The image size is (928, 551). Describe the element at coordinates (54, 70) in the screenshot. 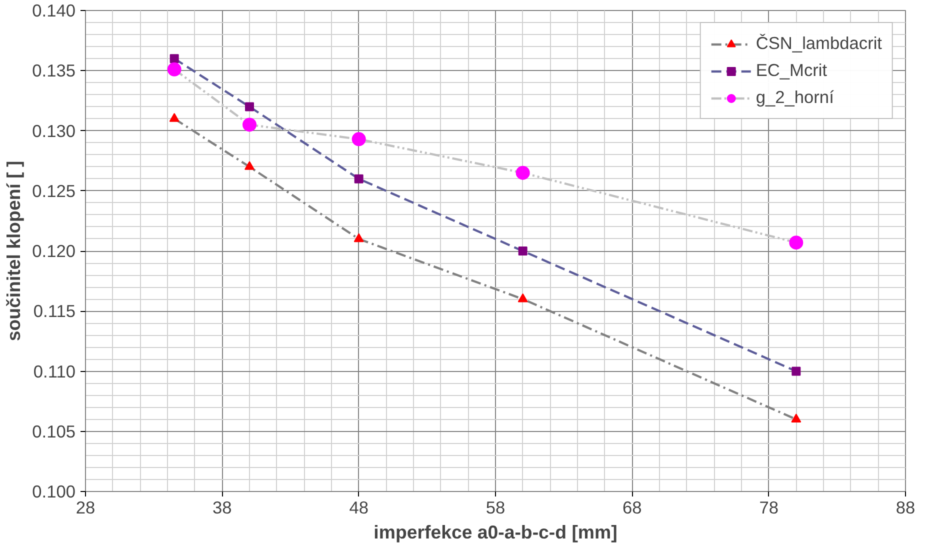

I see `y-tick-label: 0.135` at that location.